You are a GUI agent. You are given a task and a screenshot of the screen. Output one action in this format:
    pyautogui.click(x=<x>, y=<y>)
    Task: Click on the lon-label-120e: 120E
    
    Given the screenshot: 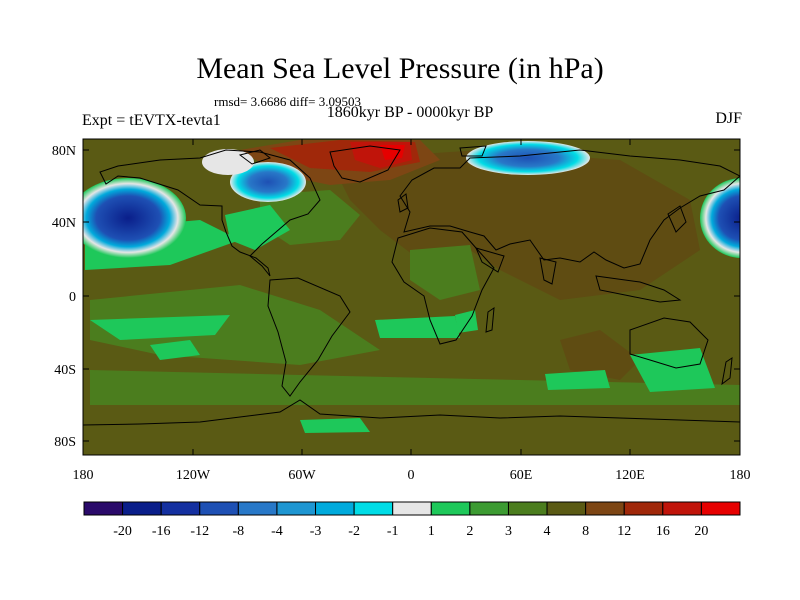 What is the action you would take?
    pyautogui.click(x=630, y=475)
    